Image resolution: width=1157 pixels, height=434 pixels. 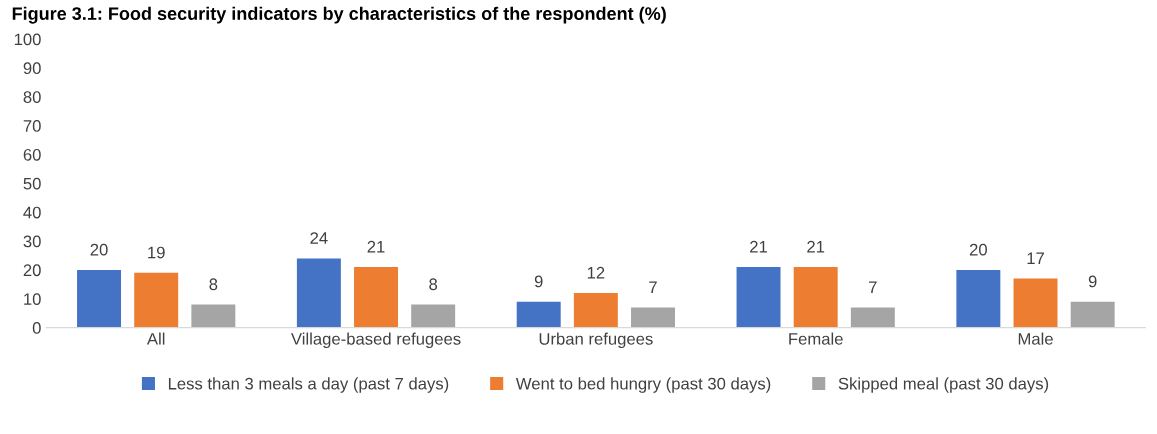 What do you see at coordinates (596, 340) in the screenshot?
I see `x-tick-label: Urban refugees` at bounding box center [596, 340].